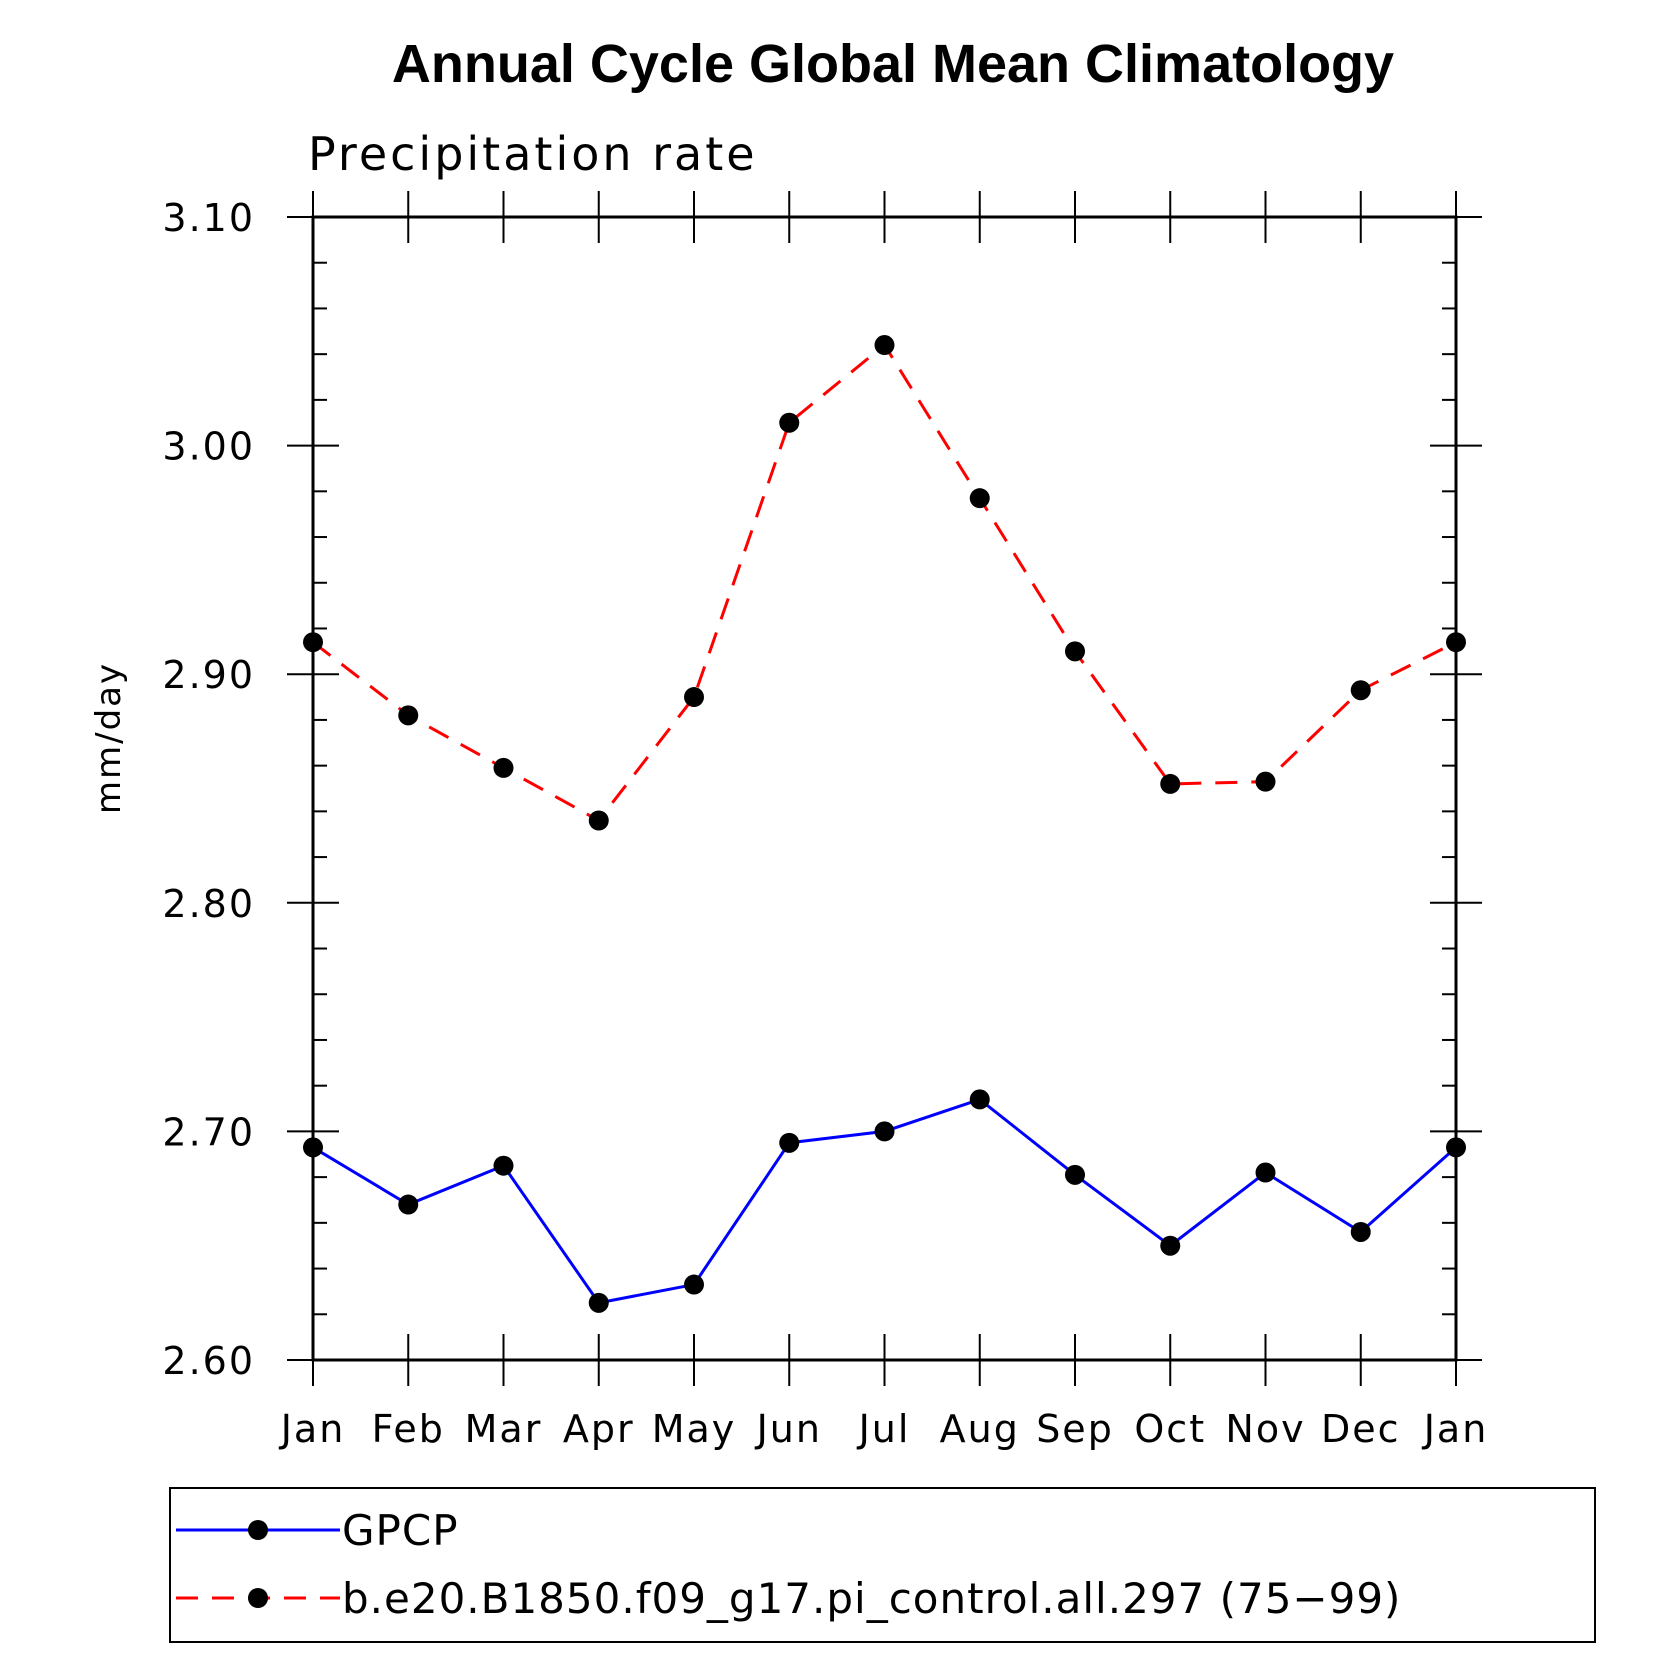 The height and width of the screenshot is (1669, 1669). I want to click on legend-box, so click(882, 1565).